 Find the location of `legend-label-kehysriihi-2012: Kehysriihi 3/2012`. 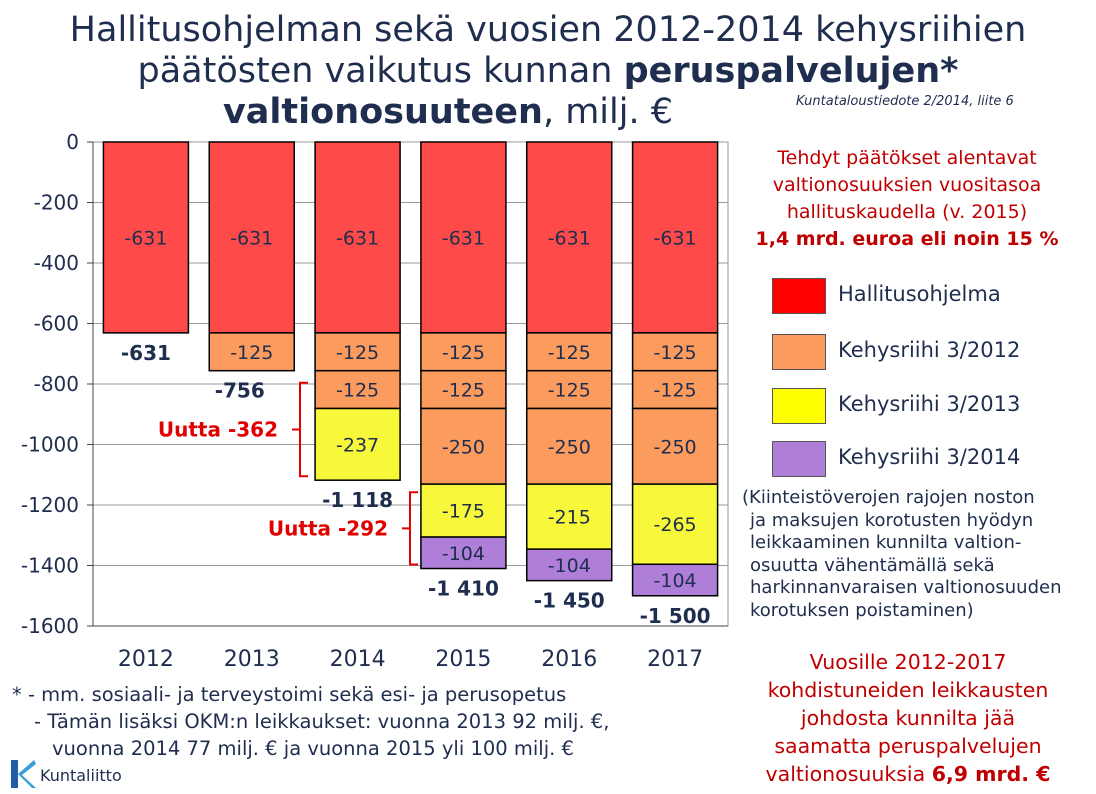

legend-label-kehysriihi-2012: Kehysriihi 3/2012 is located at coordinates (929, 350).